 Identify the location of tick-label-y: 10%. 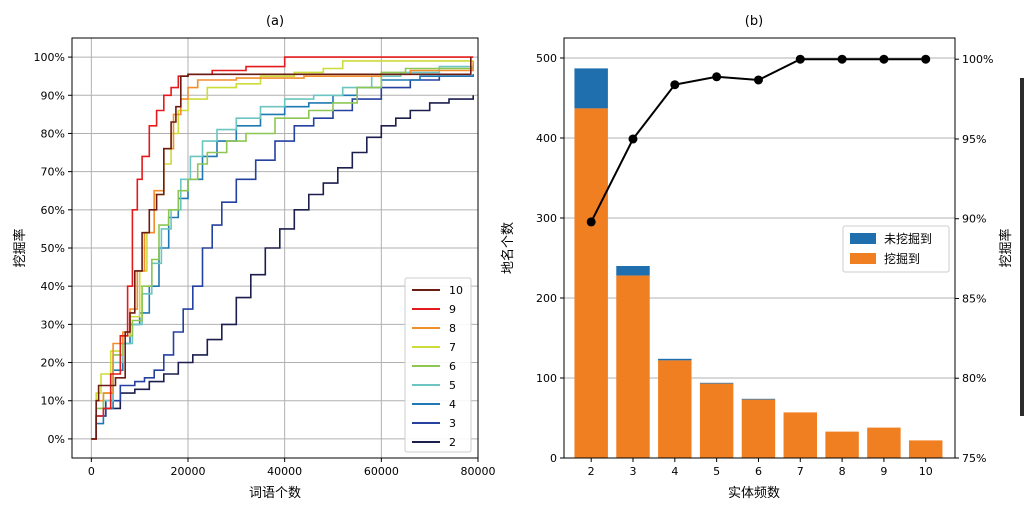
(53, 401).